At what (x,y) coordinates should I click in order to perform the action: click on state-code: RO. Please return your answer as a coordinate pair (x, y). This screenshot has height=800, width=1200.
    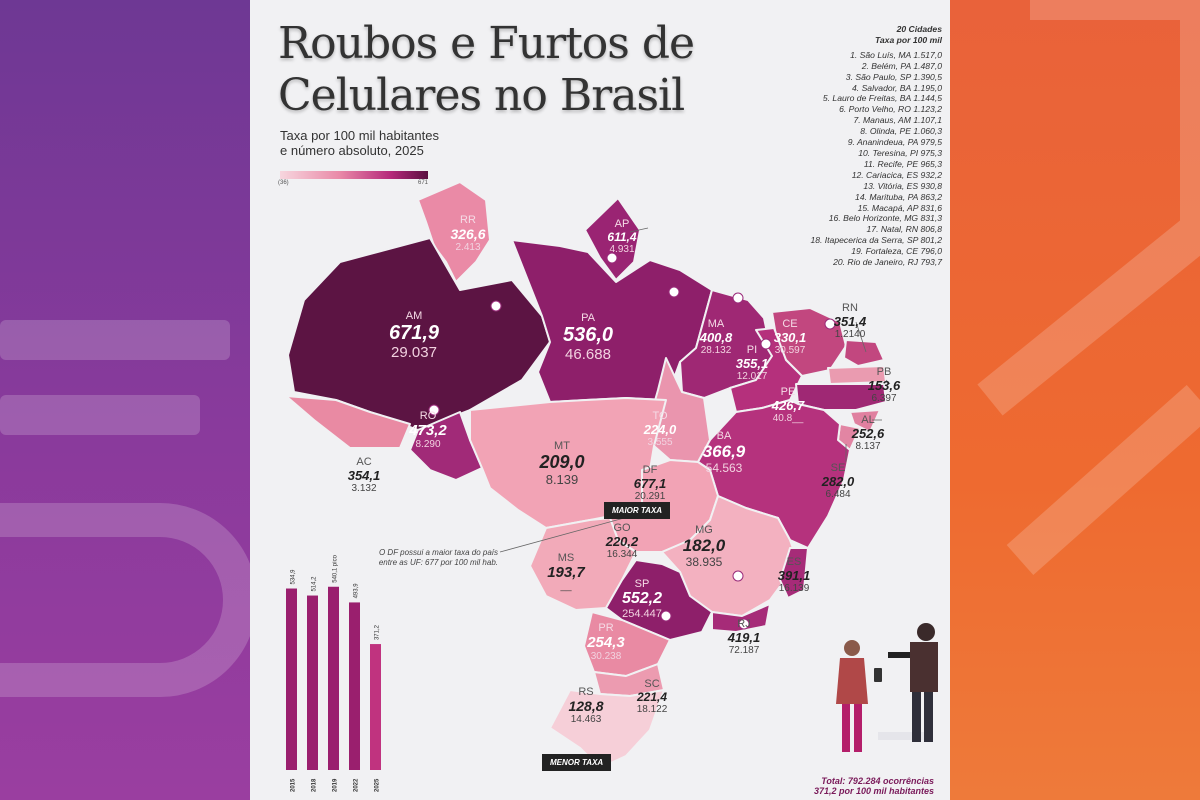
    Looking at the image, I should click on (428, 416).